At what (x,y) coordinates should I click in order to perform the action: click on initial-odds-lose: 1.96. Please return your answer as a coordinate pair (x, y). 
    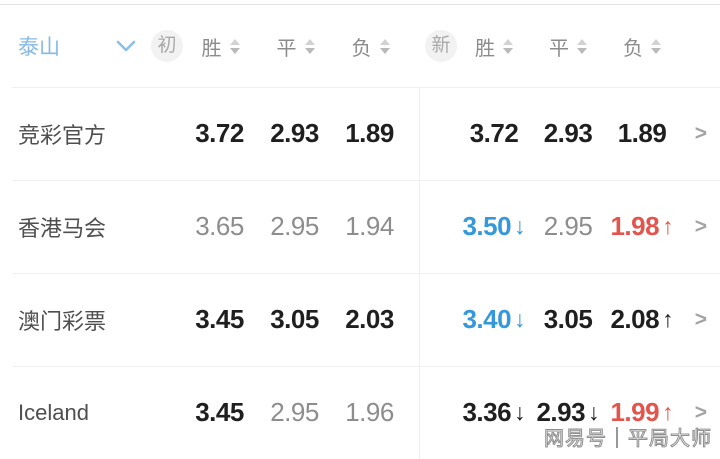
    Looking at the image, I should click on (369, 412).